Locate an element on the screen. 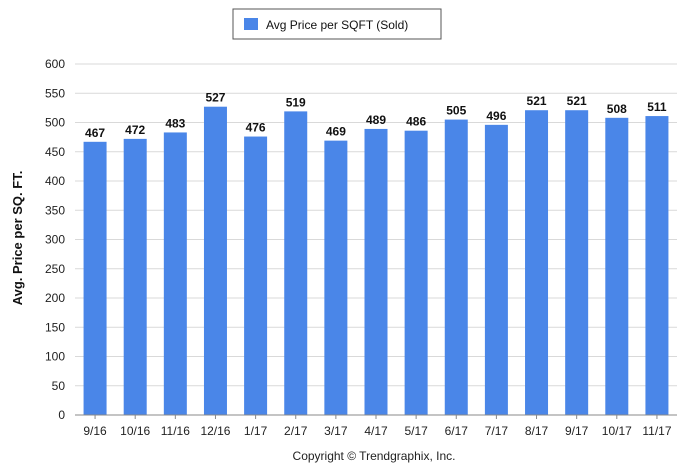 The image size is (690, 470). data-label: 527 is located at coordinates (215, 98).